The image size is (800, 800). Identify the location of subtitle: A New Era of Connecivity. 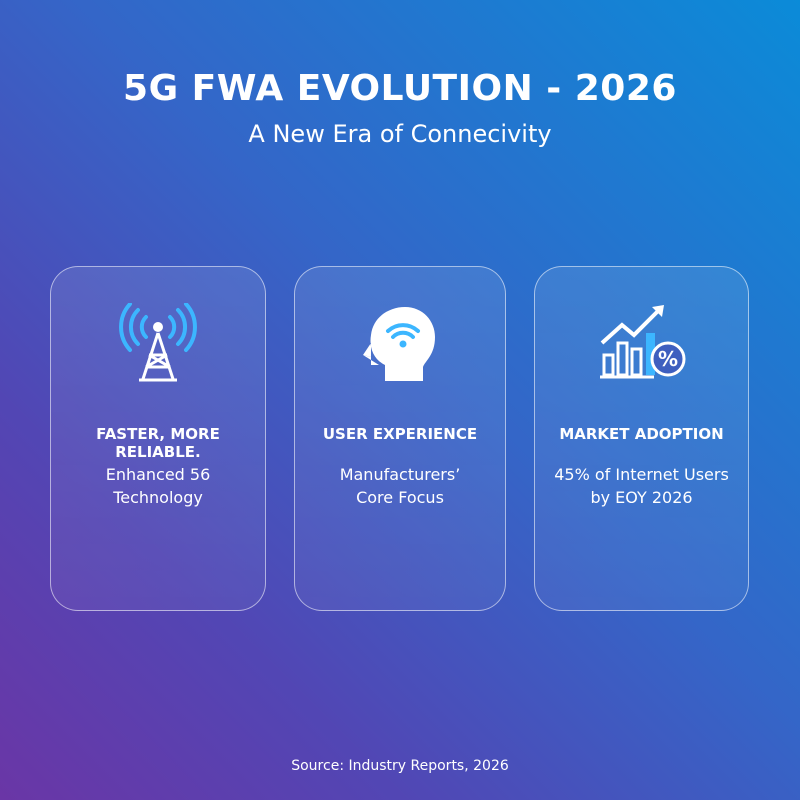
(400, 134).